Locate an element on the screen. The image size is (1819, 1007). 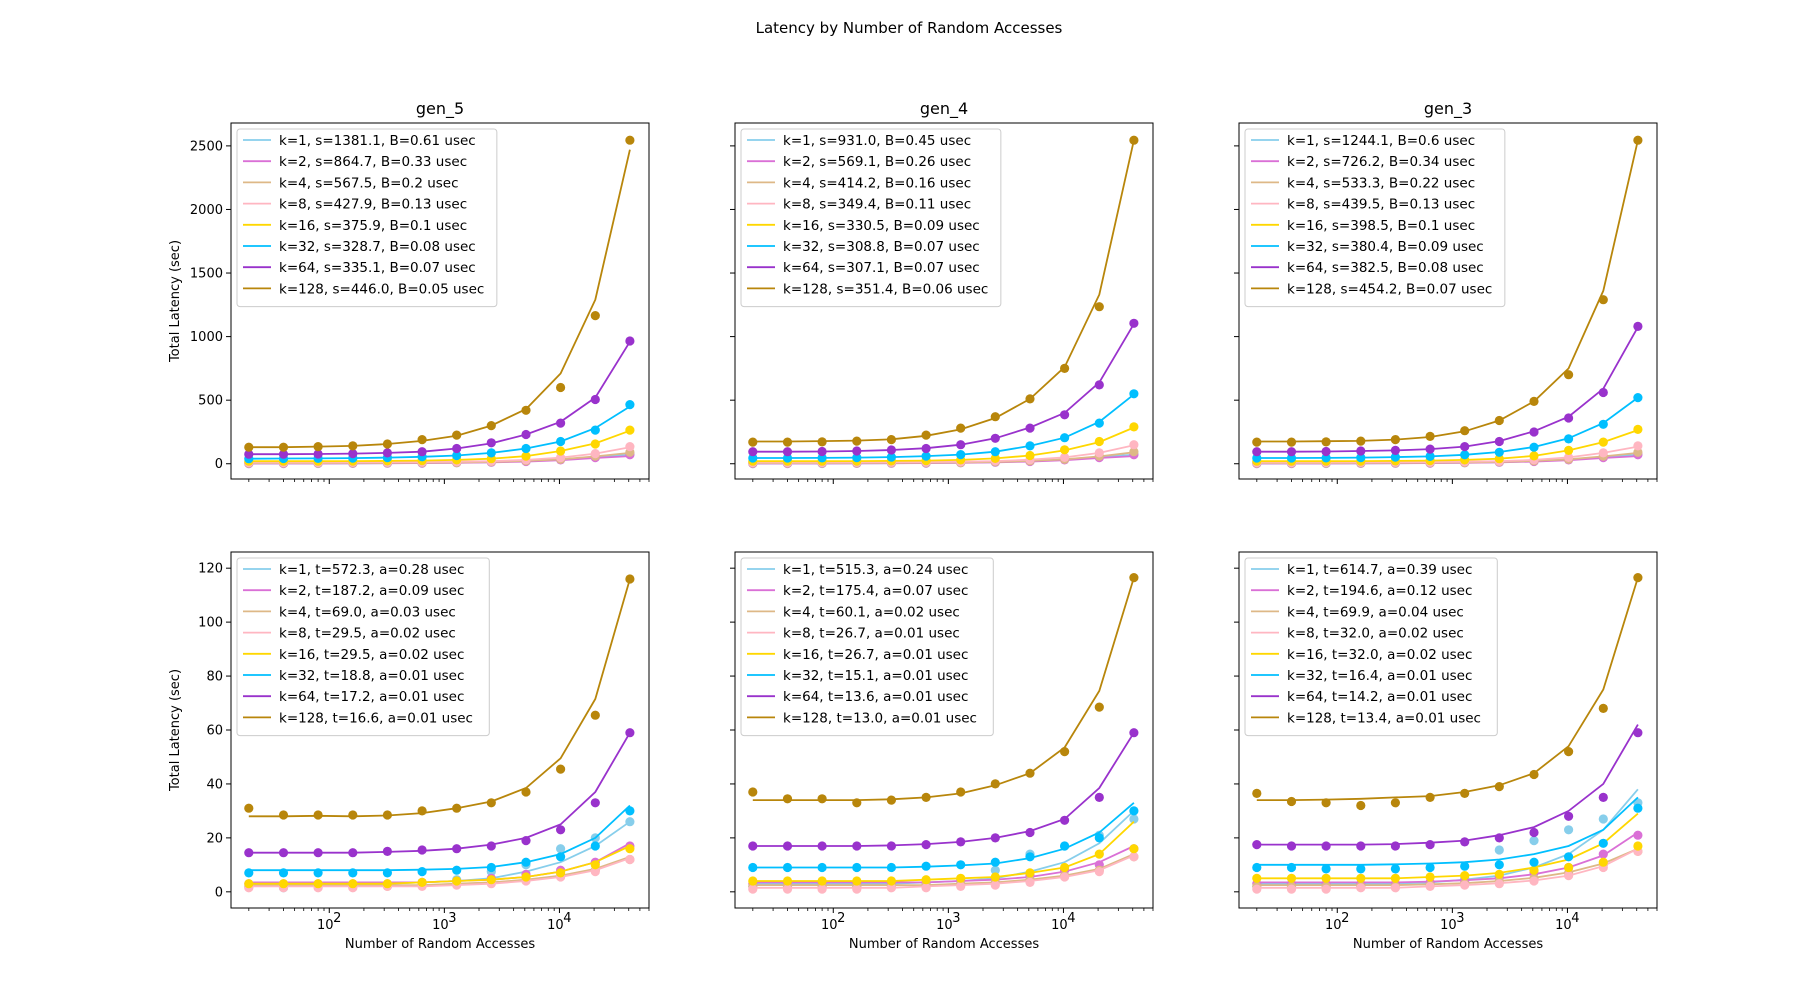
legend-entry: k=2, s=569.1, B=0.26 usec is located at coordinates (877, 162).